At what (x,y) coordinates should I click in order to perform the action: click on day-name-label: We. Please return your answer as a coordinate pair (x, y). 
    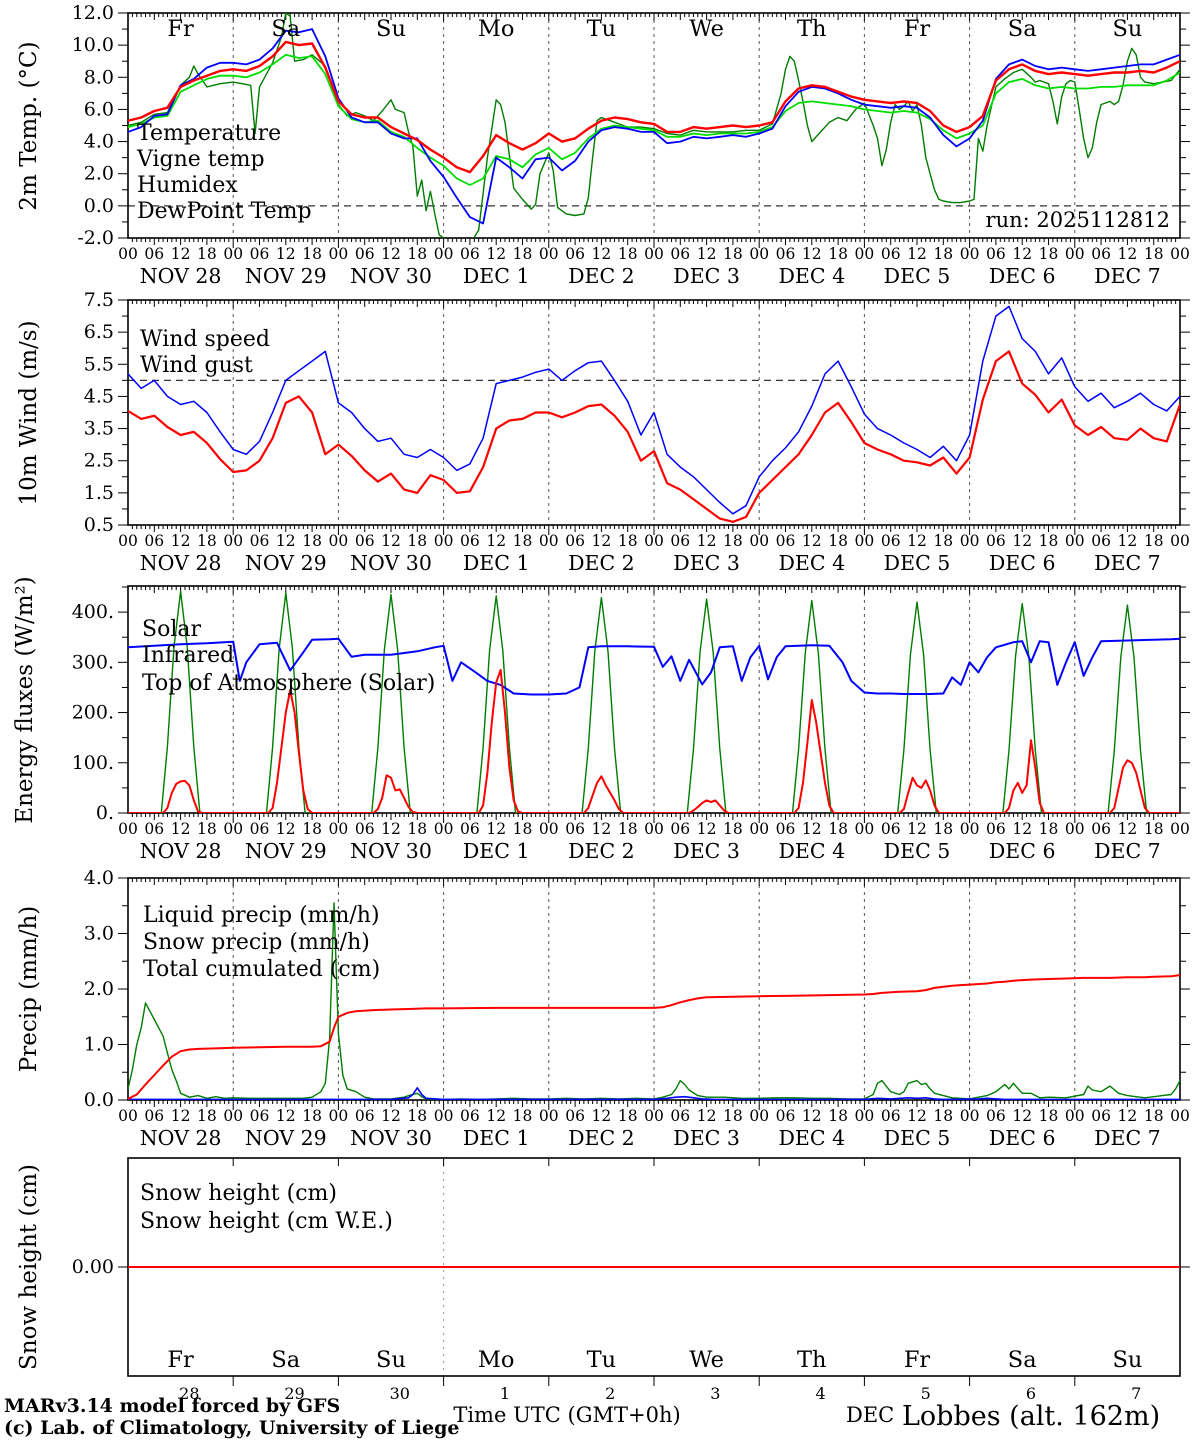
    Looking at the image, I should click on (706, 1360).